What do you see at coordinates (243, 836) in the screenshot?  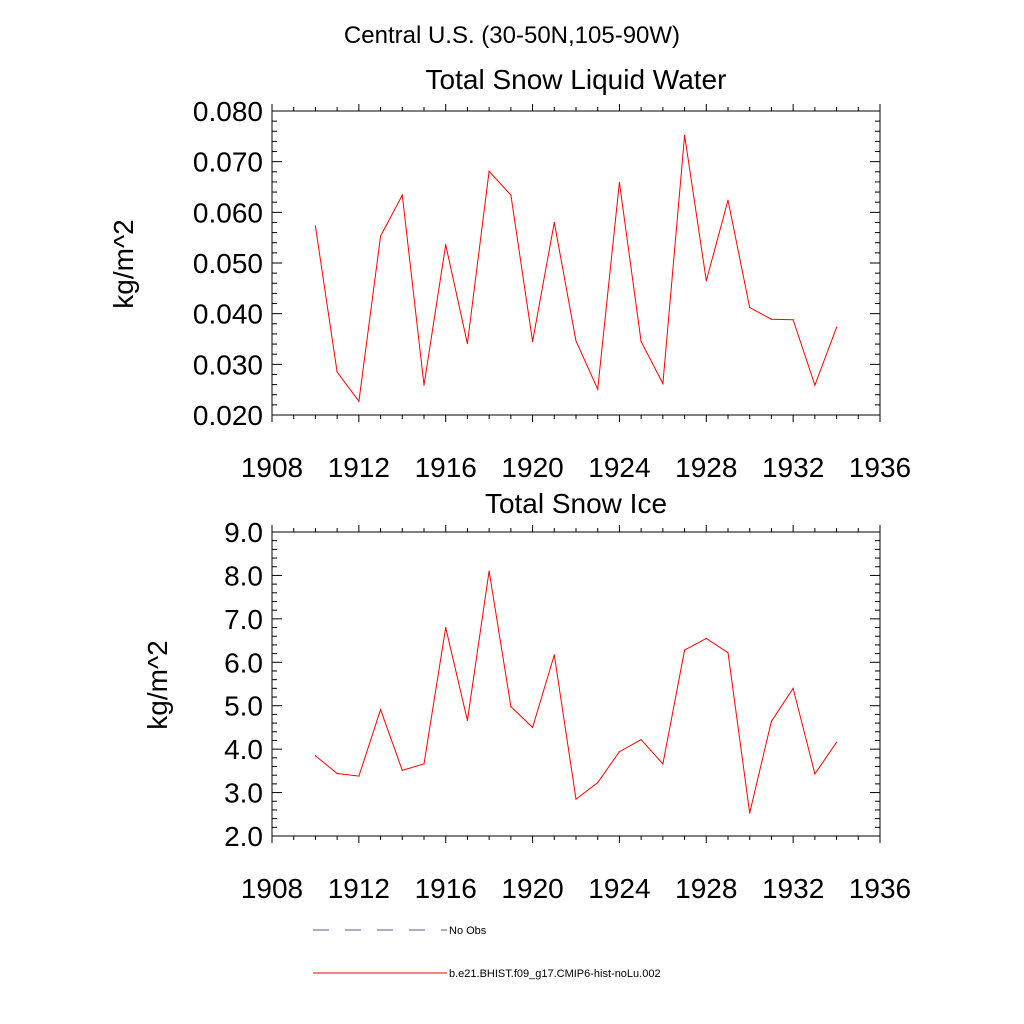 I see `y-tick-label: 2.0` at bounding box center [243, 836].